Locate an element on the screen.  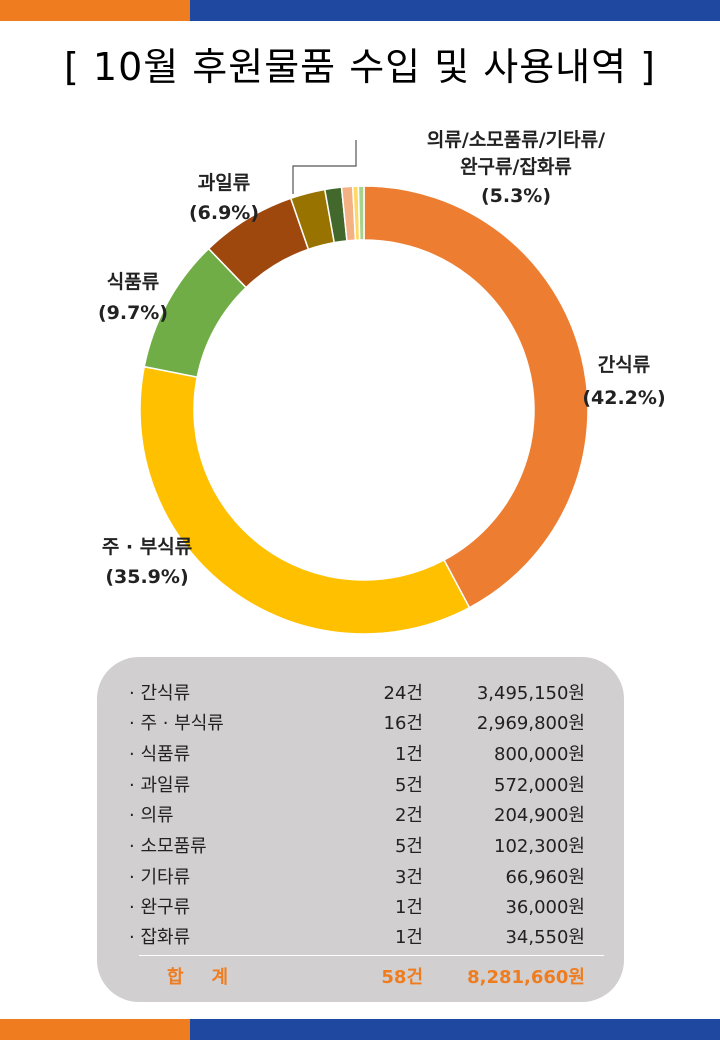
label-snack-pct: (42.2%) is located at coordinates (623, 398).